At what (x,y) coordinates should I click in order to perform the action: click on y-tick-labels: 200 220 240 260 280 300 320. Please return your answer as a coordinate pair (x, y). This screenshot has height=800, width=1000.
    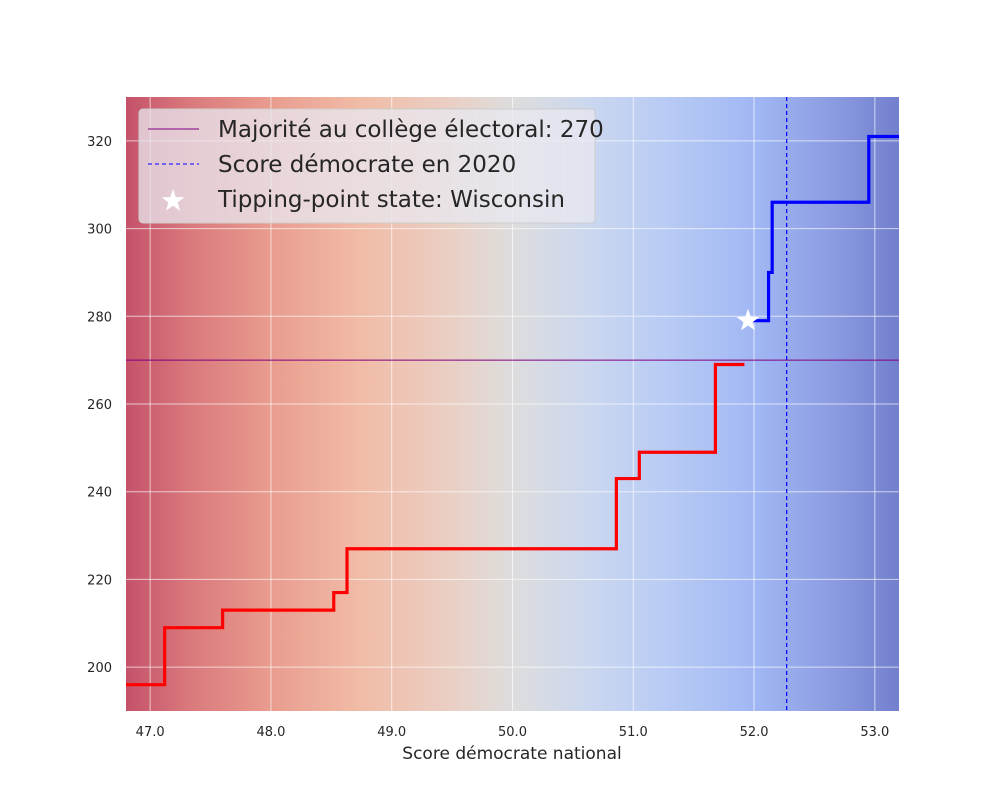
    Looking at the image, I should click on (99, 405).